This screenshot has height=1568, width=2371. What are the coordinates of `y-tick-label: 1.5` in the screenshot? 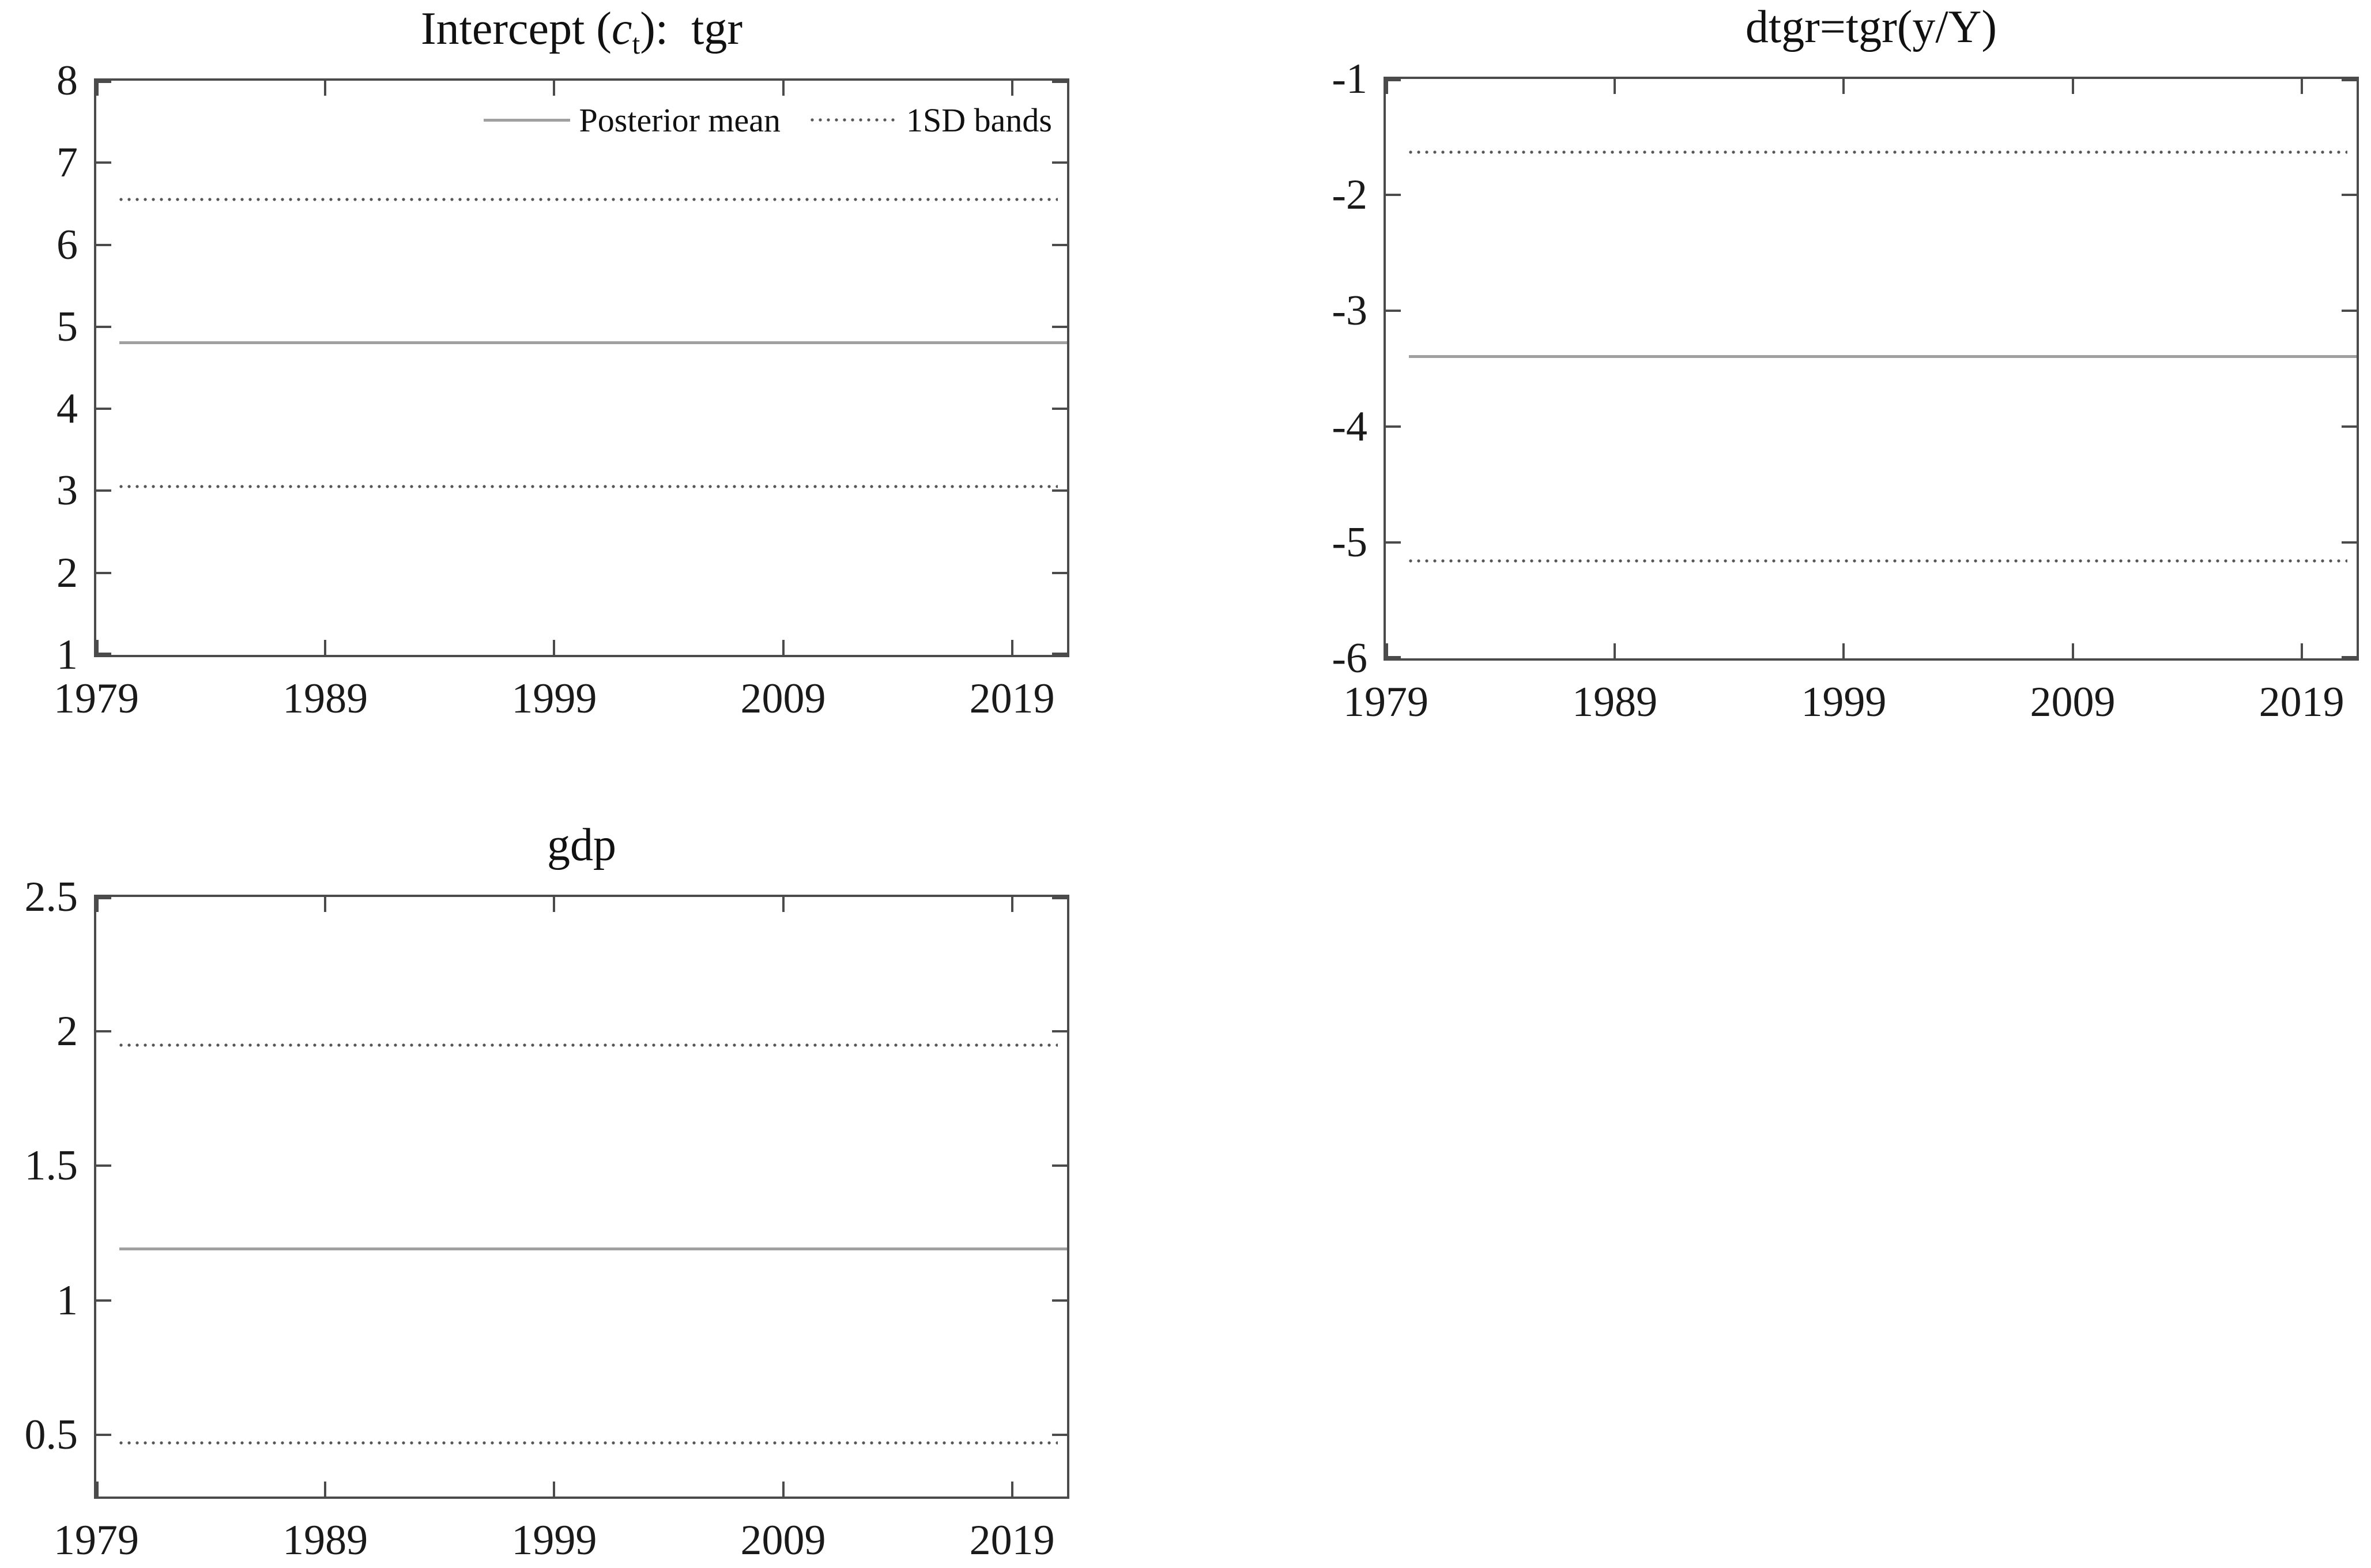 It's located at (51, 1166).